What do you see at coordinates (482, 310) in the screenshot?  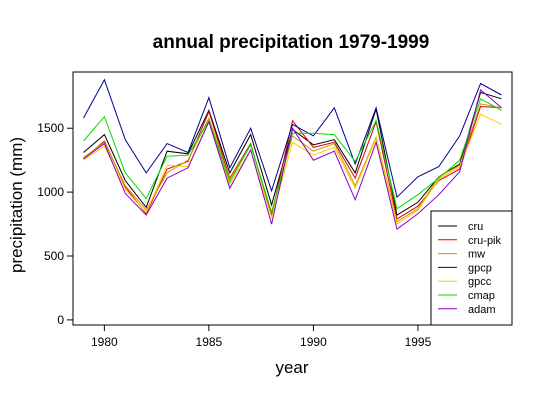 I see `legend-label-adam: adam` at bounding box center [482, 310].